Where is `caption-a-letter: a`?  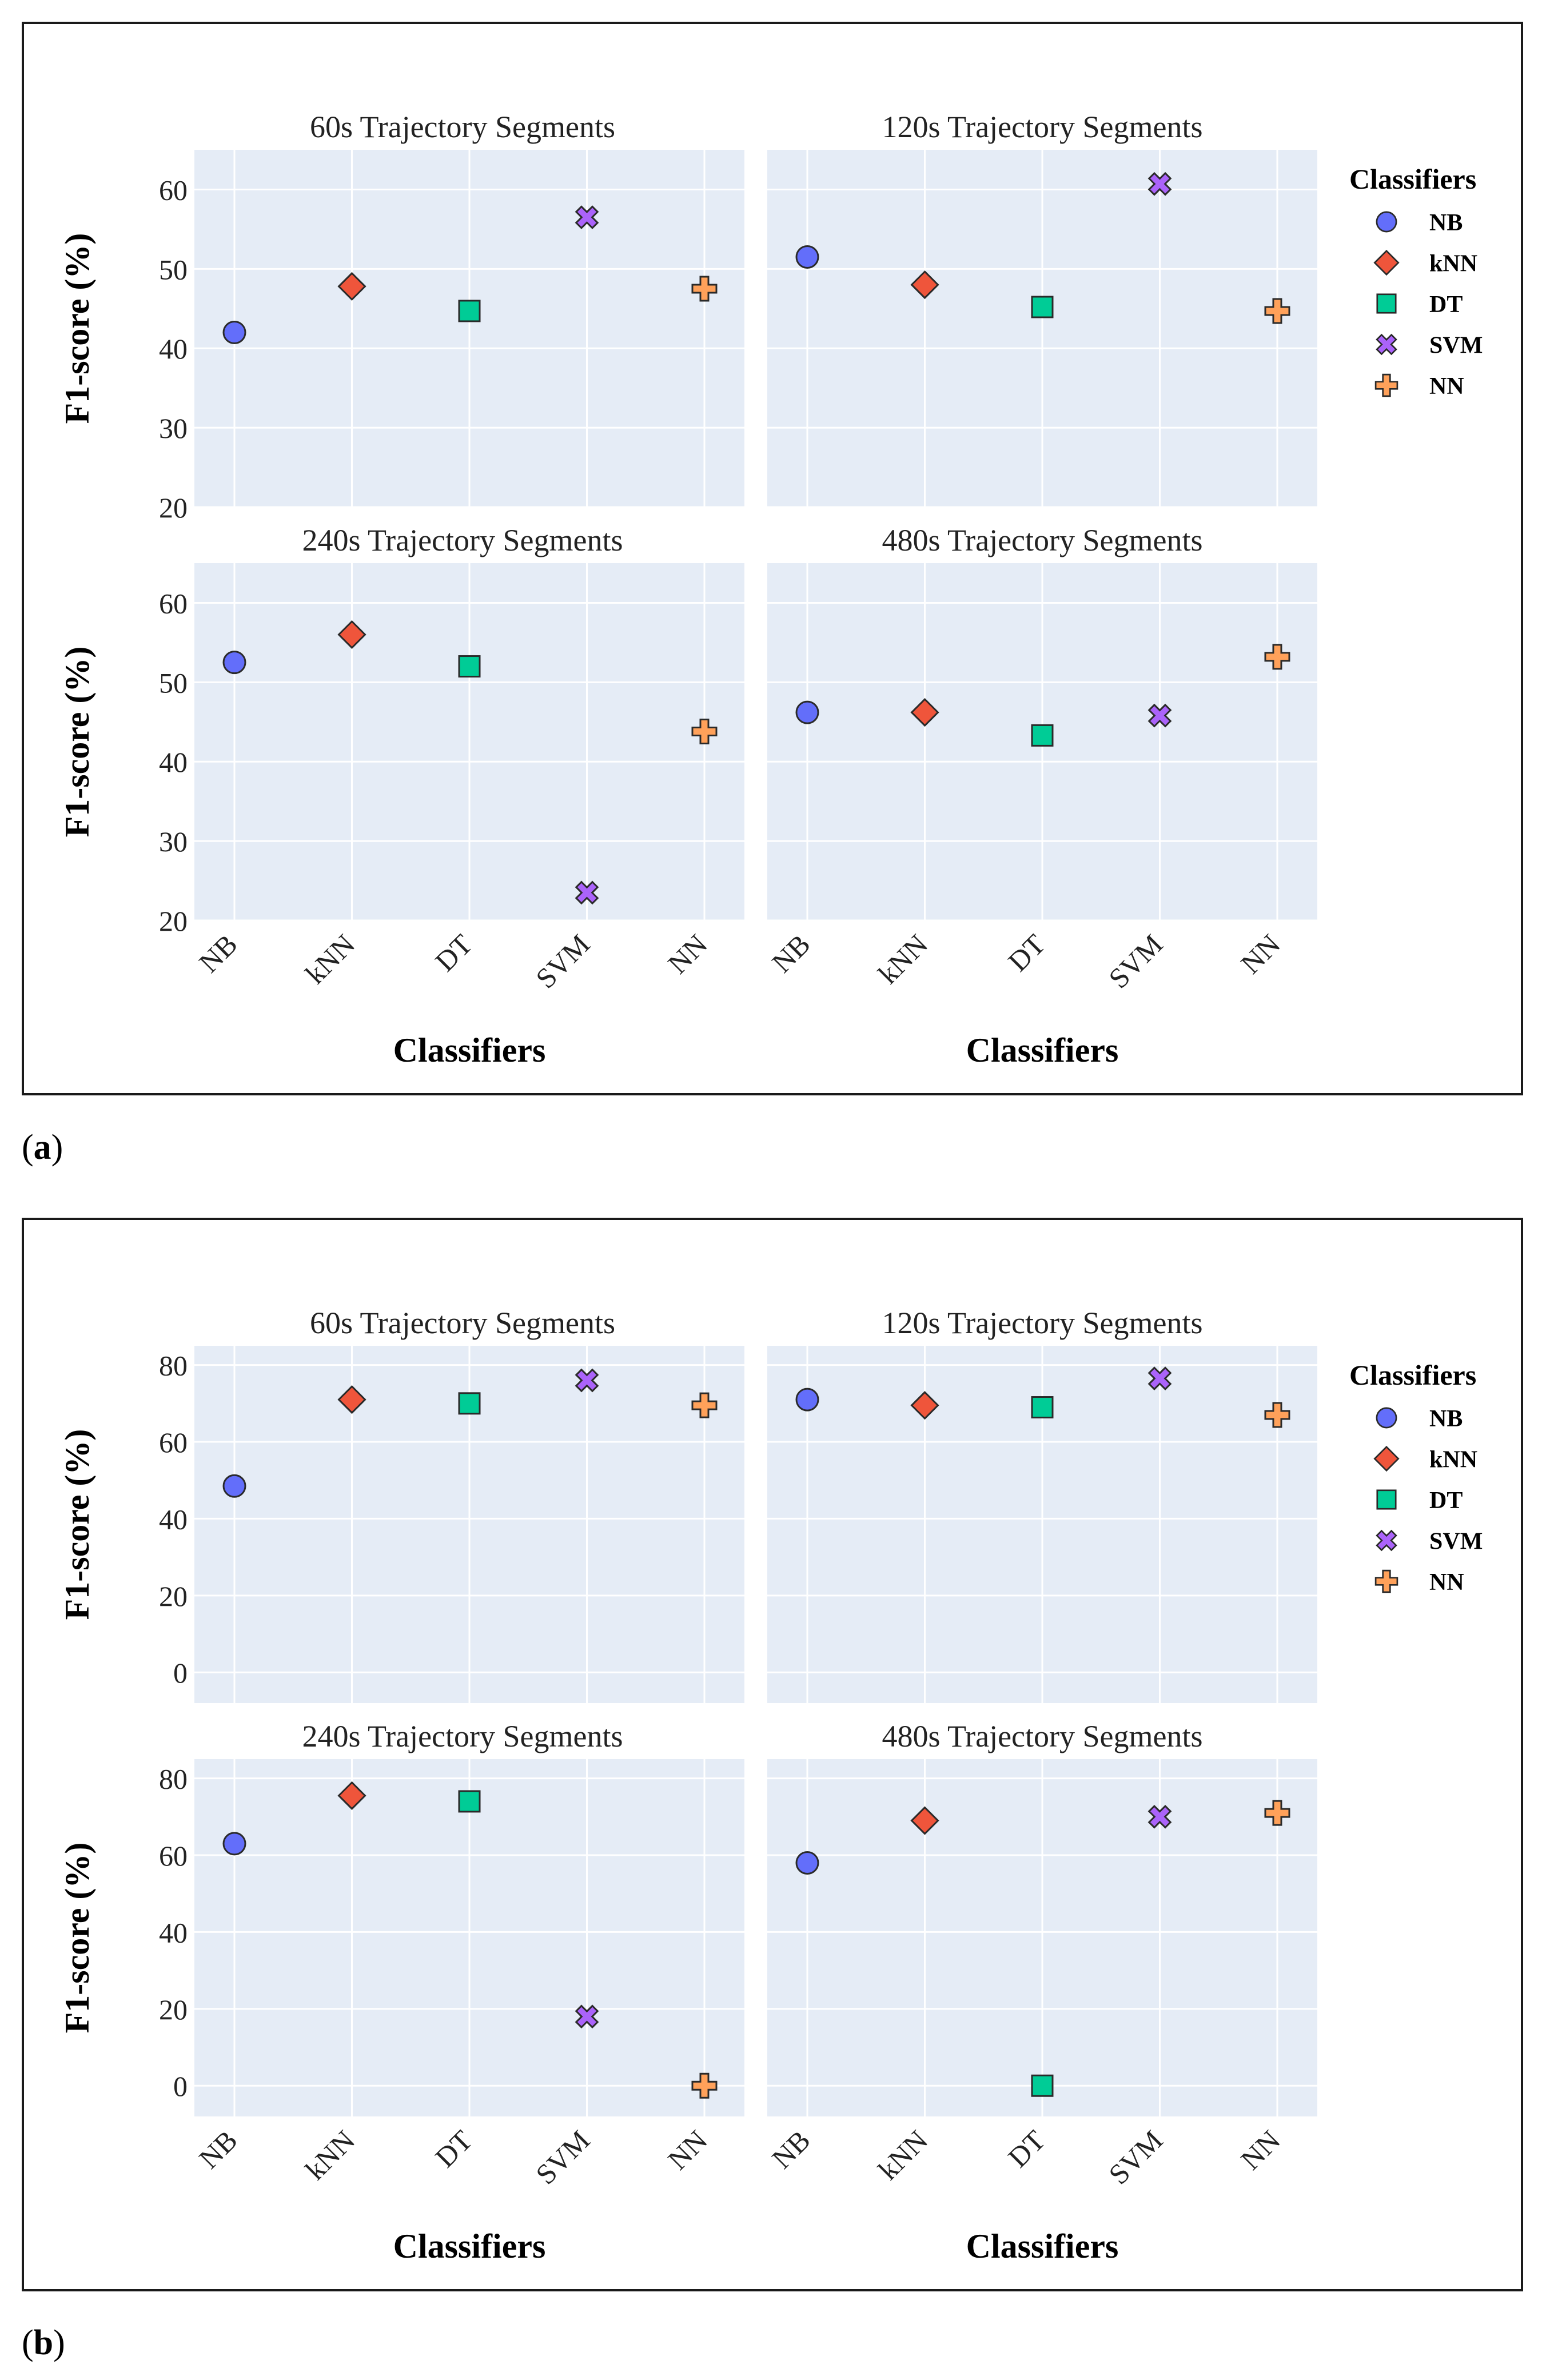 caption-a-letter: a is located at coordinates (42, 1147).